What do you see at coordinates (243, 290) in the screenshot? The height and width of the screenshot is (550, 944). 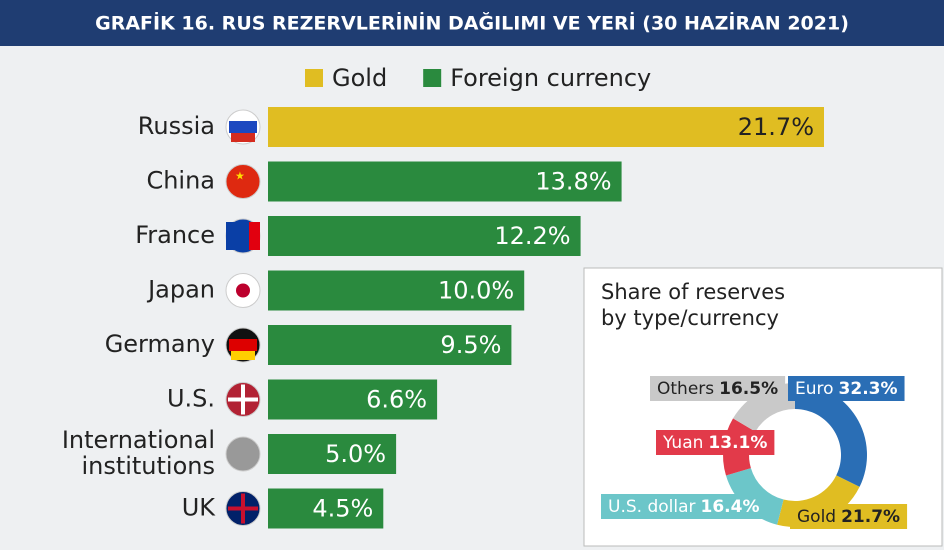 I see `flag-dot` at bounding box center [243, 290].